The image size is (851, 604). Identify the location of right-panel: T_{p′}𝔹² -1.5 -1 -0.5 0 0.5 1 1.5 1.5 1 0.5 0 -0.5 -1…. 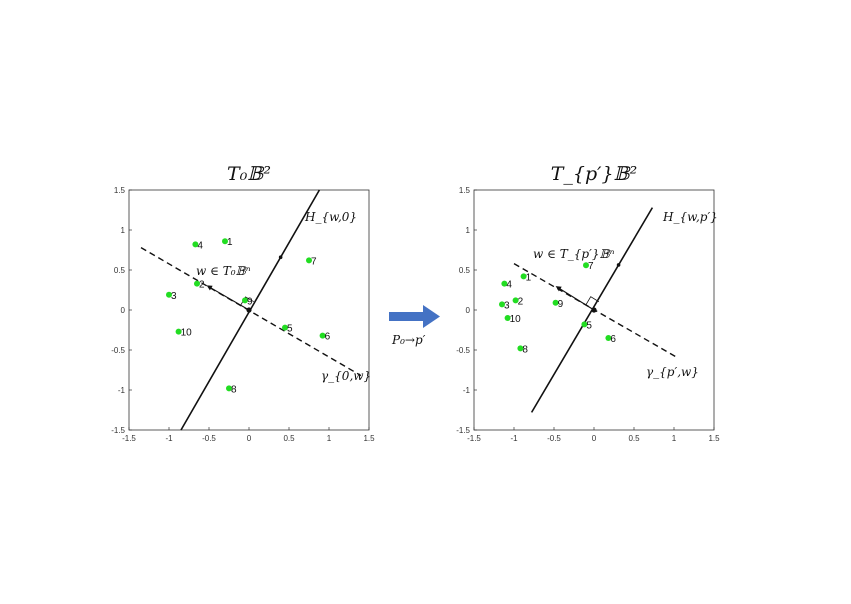
(588, 303).